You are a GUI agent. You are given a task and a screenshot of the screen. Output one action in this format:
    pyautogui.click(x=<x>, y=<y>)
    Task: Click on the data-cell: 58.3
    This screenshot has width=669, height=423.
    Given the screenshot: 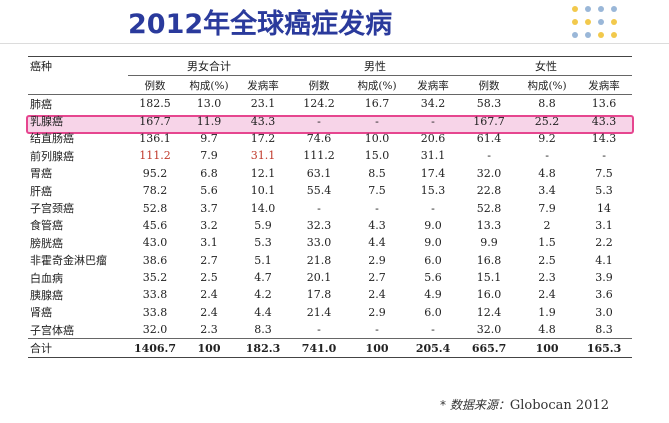 What is the action you would take?
    pyautogui.click(x=489, y=104)
    